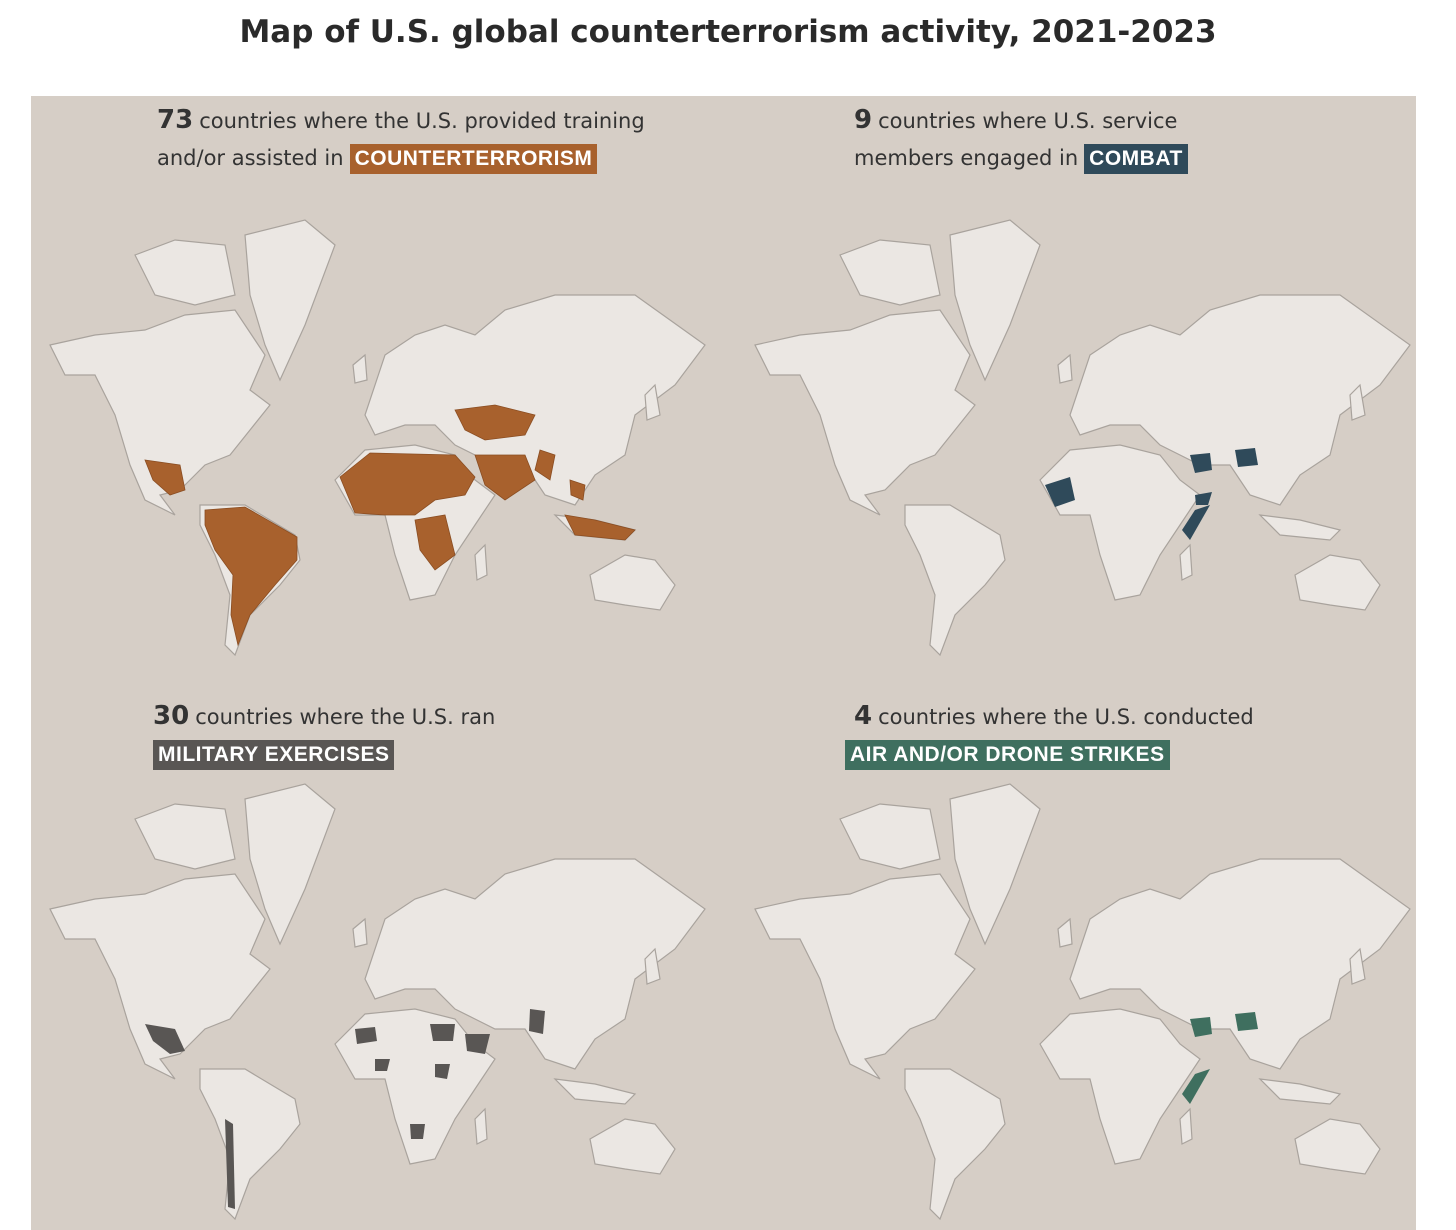 This screenshot has height=1230, width=1456. Describe the element at coordinates (1007, 755) in the screenshot. I see `activity-label: AIR AND/OR DRONE STRIKES` at that location.